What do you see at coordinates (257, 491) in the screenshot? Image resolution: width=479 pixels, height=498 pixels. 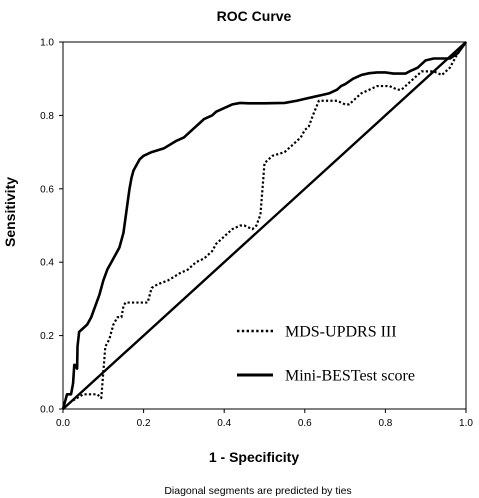 I see `chart-footnote: Diagonal segments are predicted by ties` at bounding box center [257, 491].